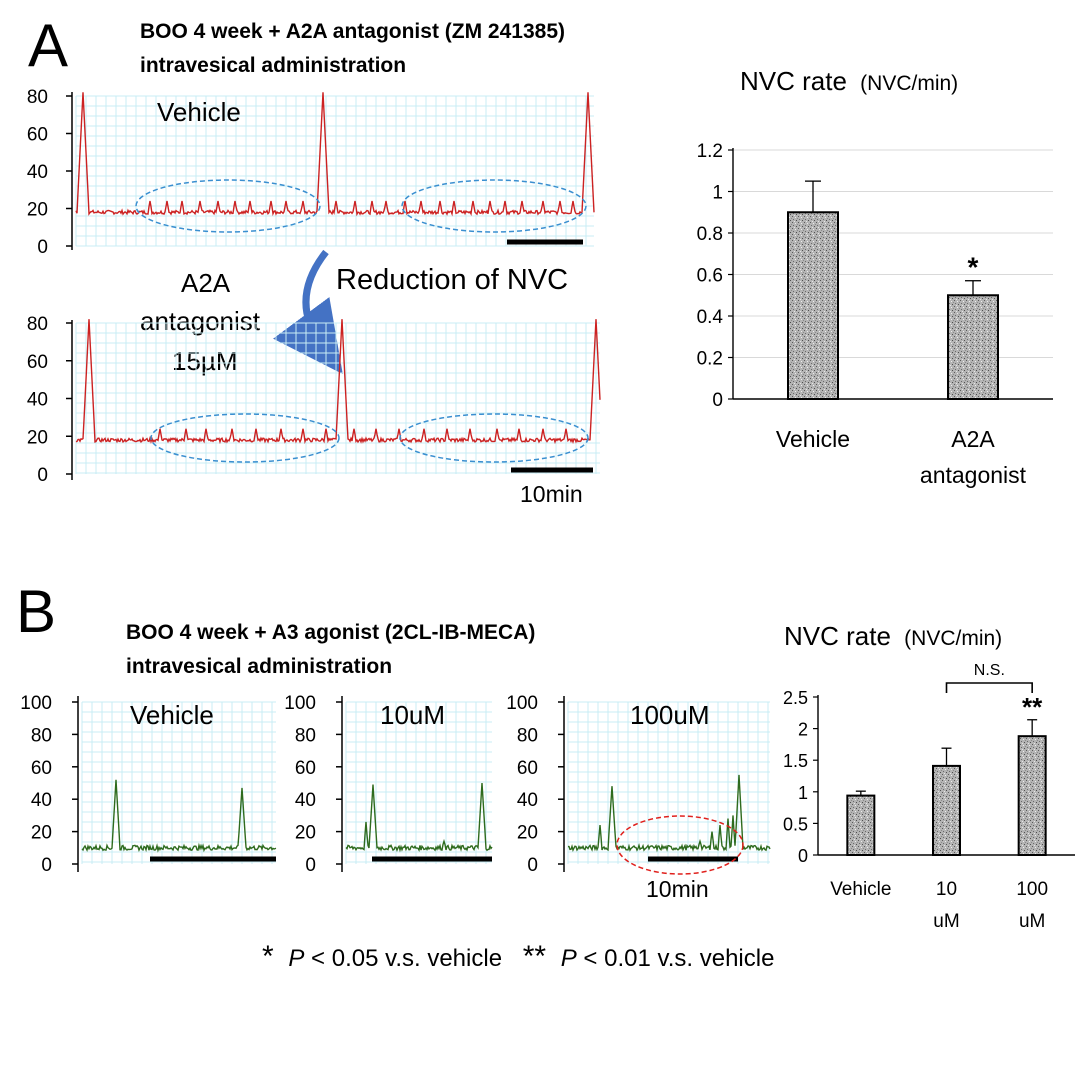  What do you see at coordinates (535, 956) in the screenshot?
I see `footnote-star2: **` at bounding box center [535, 956].